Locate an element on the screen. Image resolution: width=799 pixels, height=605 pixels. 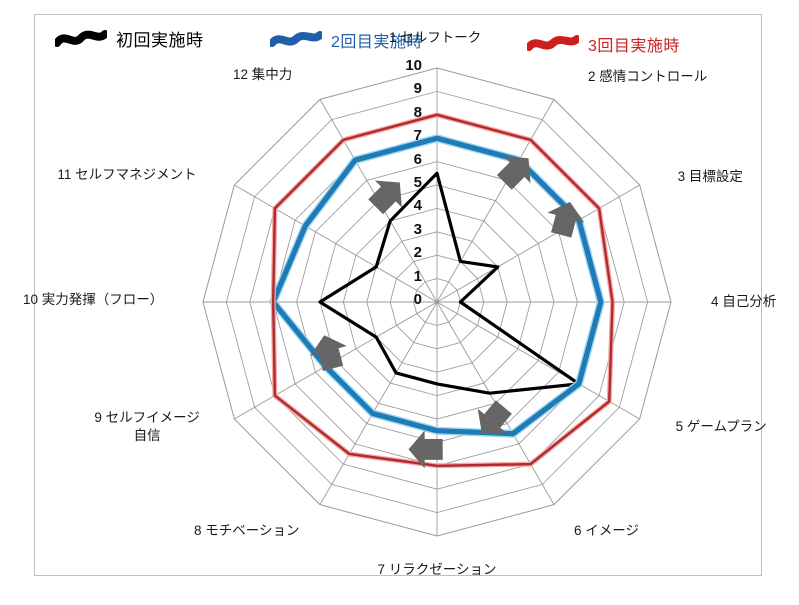
category-label-1-line-1: 1 セルフトーク is located at coordinates (435, 37).